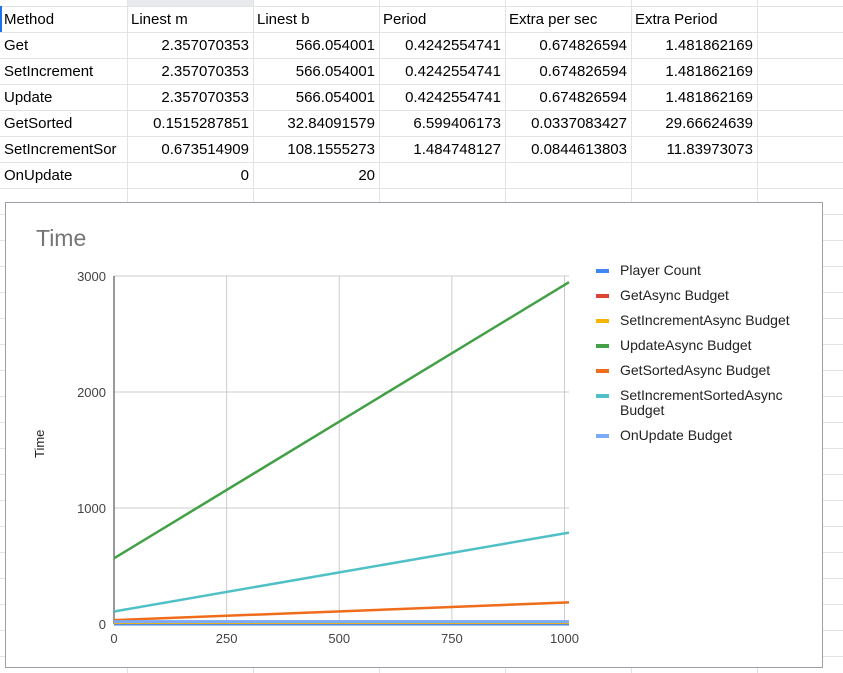  What do you see at coordinates (564, 638) in the screenshot?
I see `x-tick-label: 1000` at bounding box center [564, 638].